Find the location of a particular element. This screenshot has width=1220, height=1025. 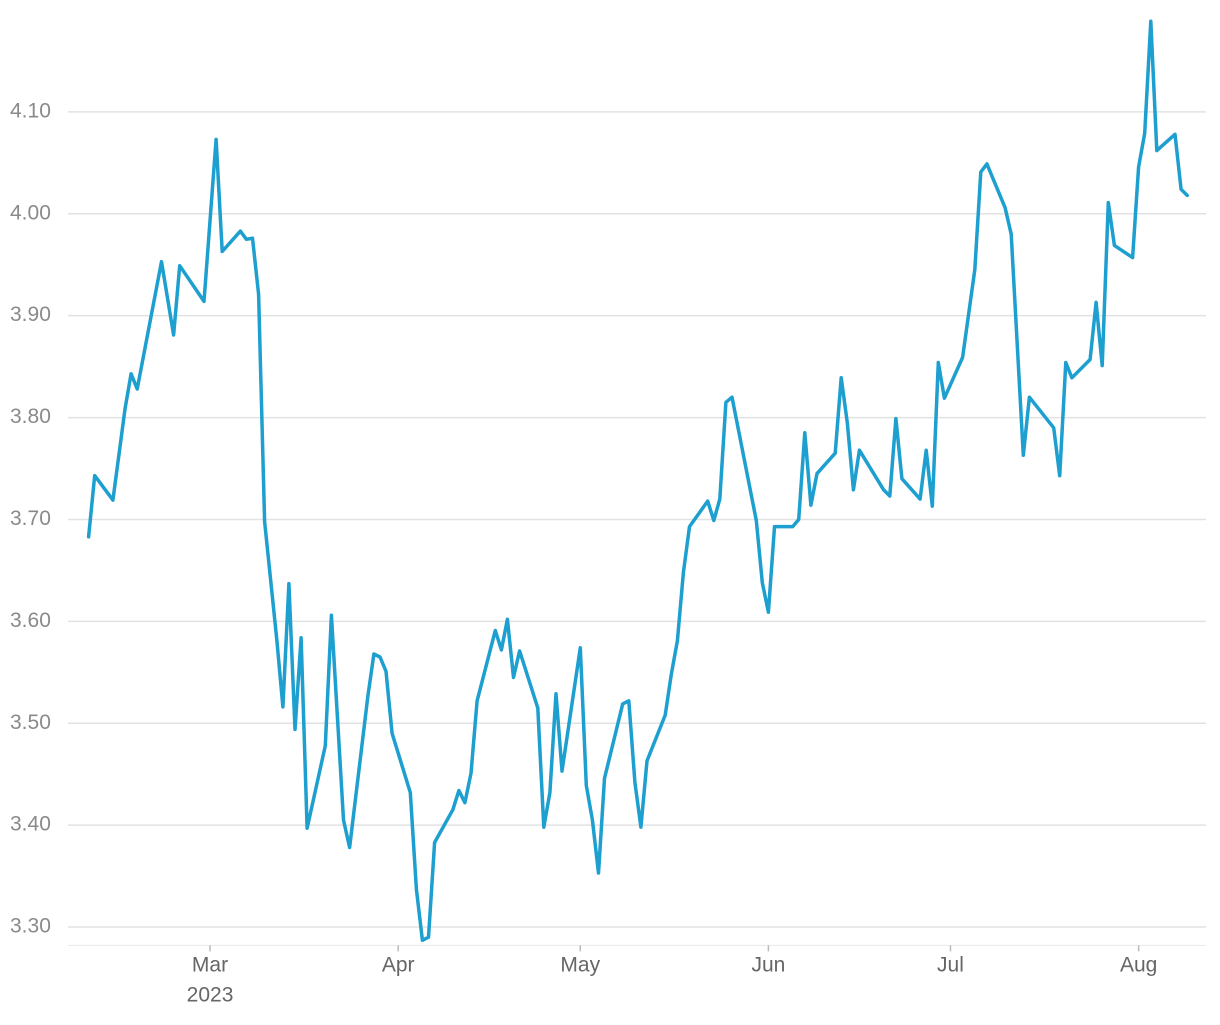

y-tick-label: 3.40 is located at coordinates (30, 824).